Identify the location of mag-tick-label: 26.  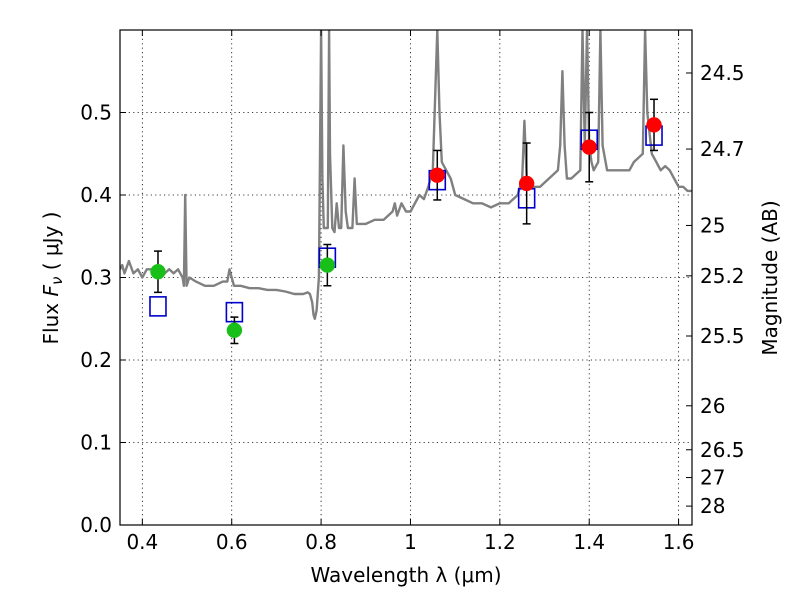
(712, 406).